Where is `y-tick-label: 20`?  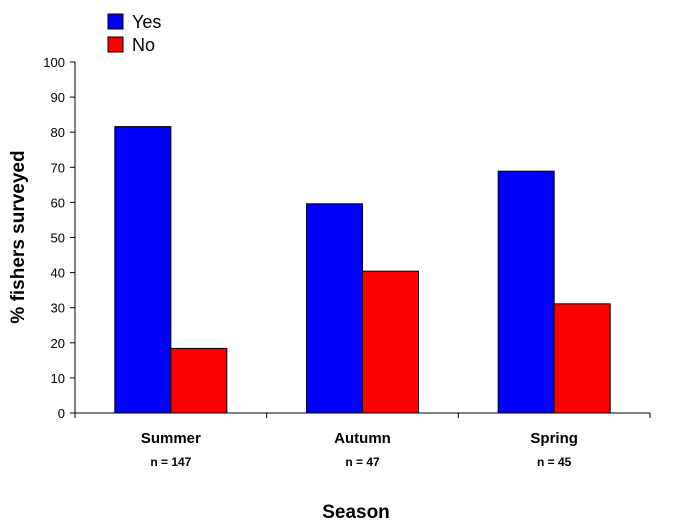 y-tick-label: 20 is located at coordinates (58, 343).